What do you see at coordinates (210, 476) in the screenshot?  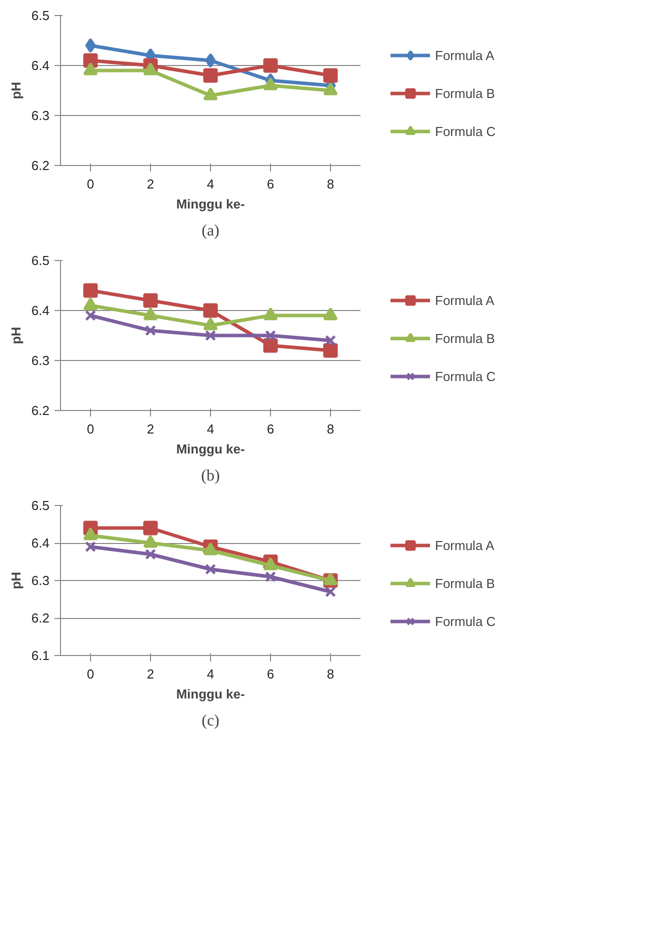 I see `text: (b)` at bounding box center [210, 476].